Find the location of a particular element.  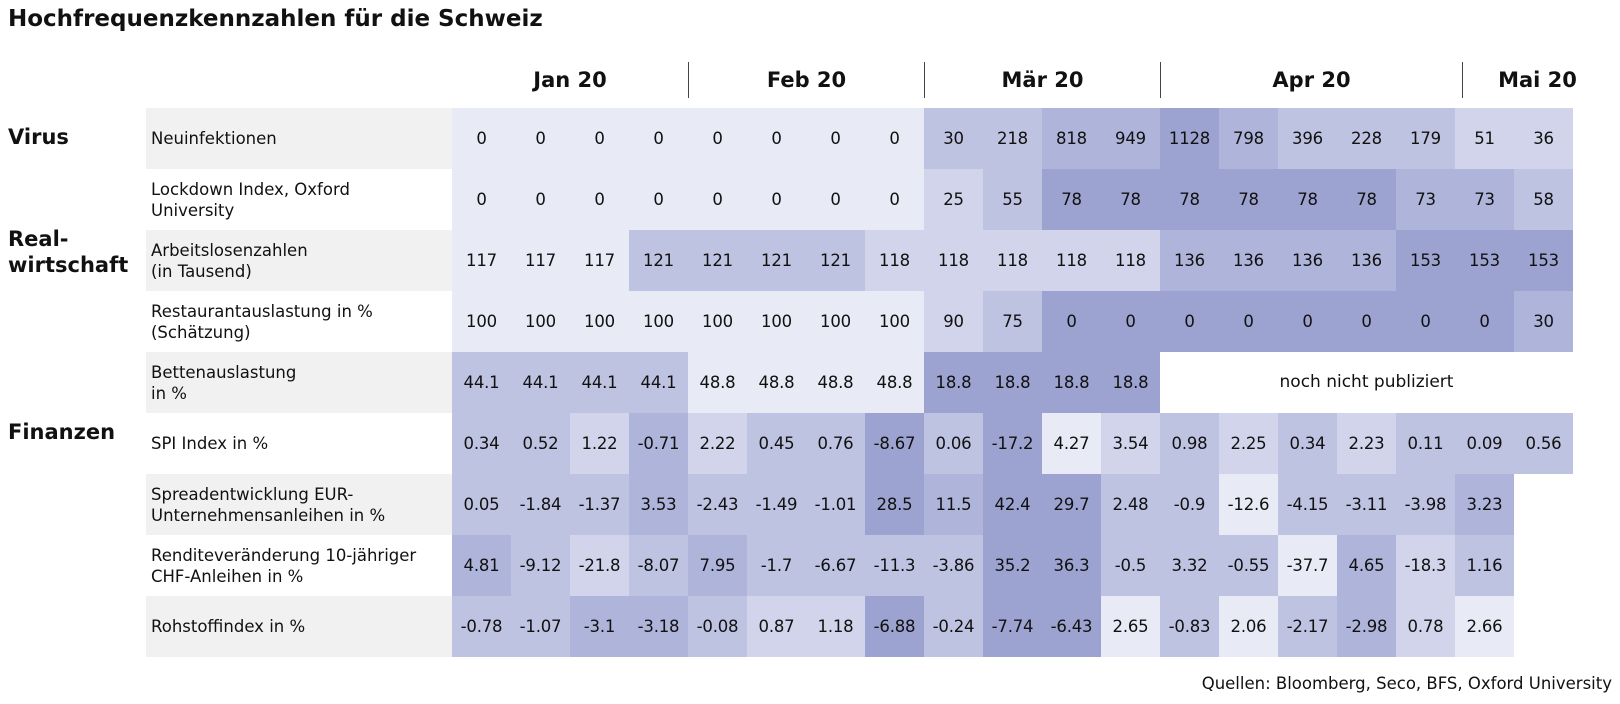

heatmap-cell: 0.87 is located at coordinates (776, 626).